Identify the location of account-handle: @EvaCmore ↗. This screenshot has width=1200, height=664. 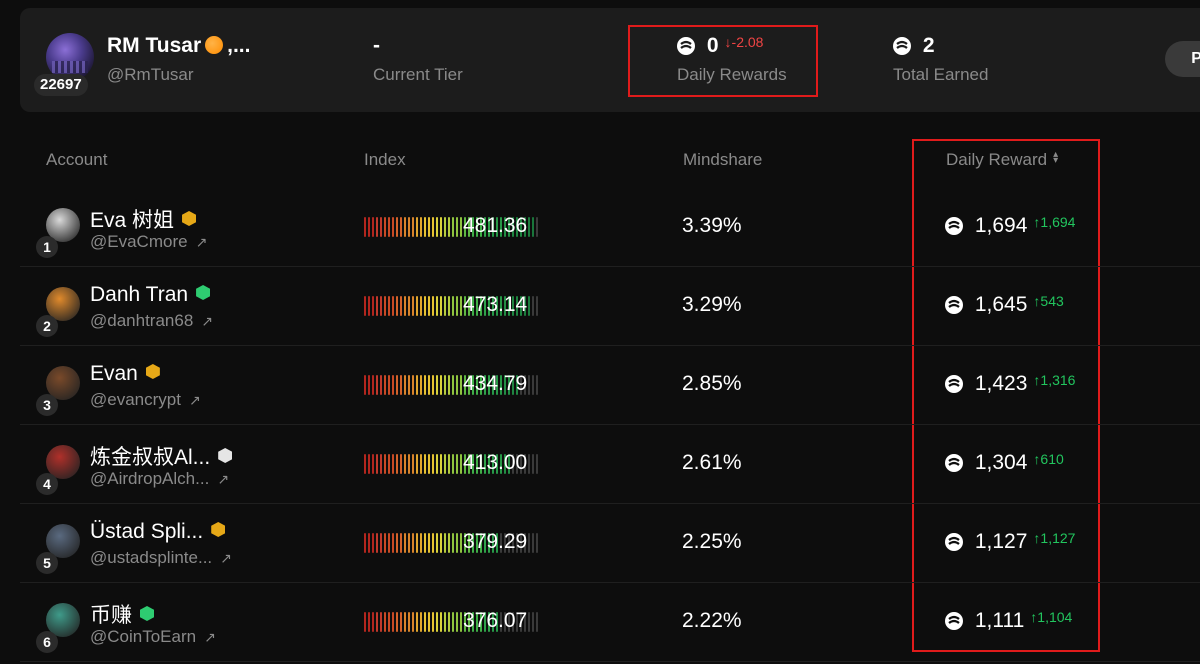
(148, 242).